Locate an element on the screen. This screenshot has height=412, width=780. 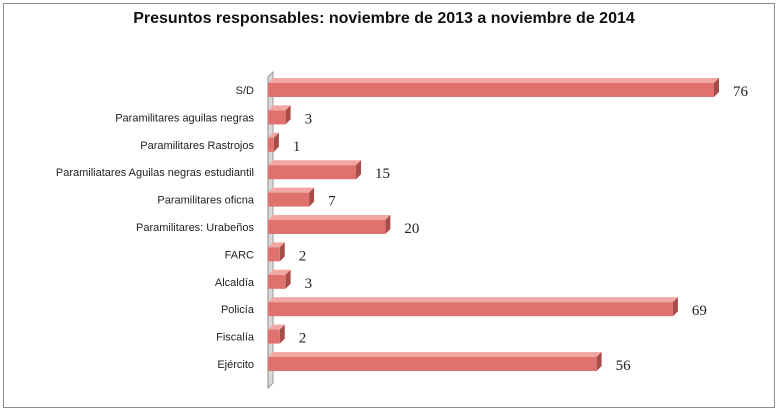
value-label: 20 is located at coordinates (411, 229).